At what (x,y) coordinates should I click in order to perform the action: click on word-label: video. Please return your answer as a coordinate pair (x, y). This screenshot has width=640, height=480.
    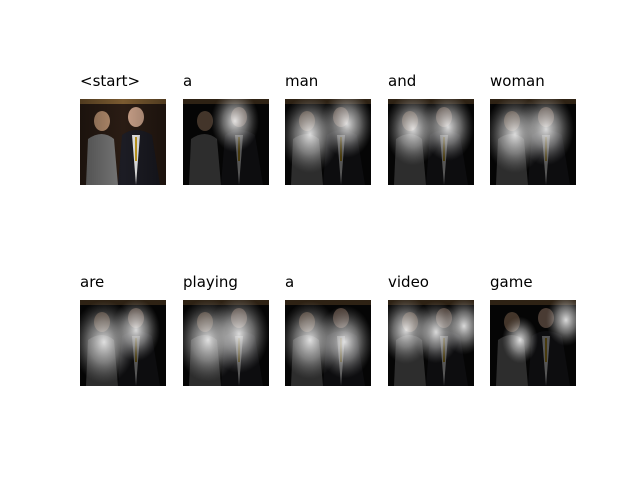
    Looking at the image, I should click on (408, 282).